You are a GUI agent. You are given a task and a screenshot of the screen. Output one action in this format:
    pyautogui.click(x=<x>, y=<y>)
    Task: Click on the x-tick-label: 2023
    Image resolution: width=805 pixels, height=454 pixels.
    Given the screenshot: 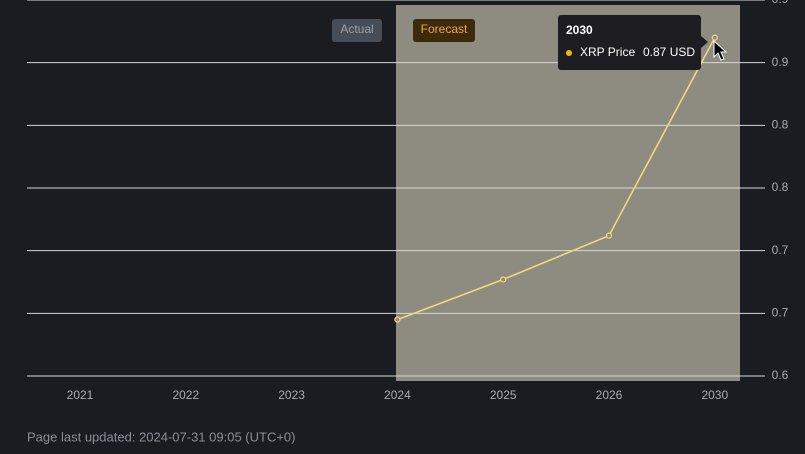 What is the action you would take?
    pyautogui.click(x=291, y=395)
    